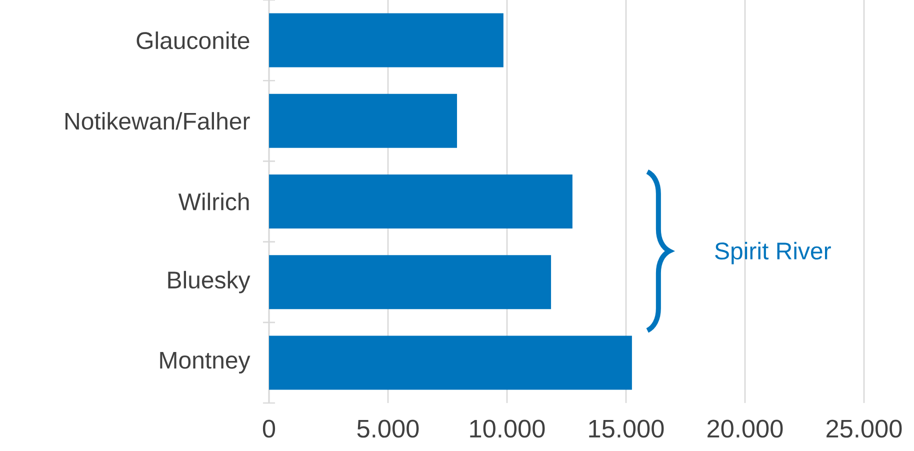  What do you see at coordinates (745, 429) in the screenshot?
I see `x-tick-label: 20.000` at bounding box center [745, 429].